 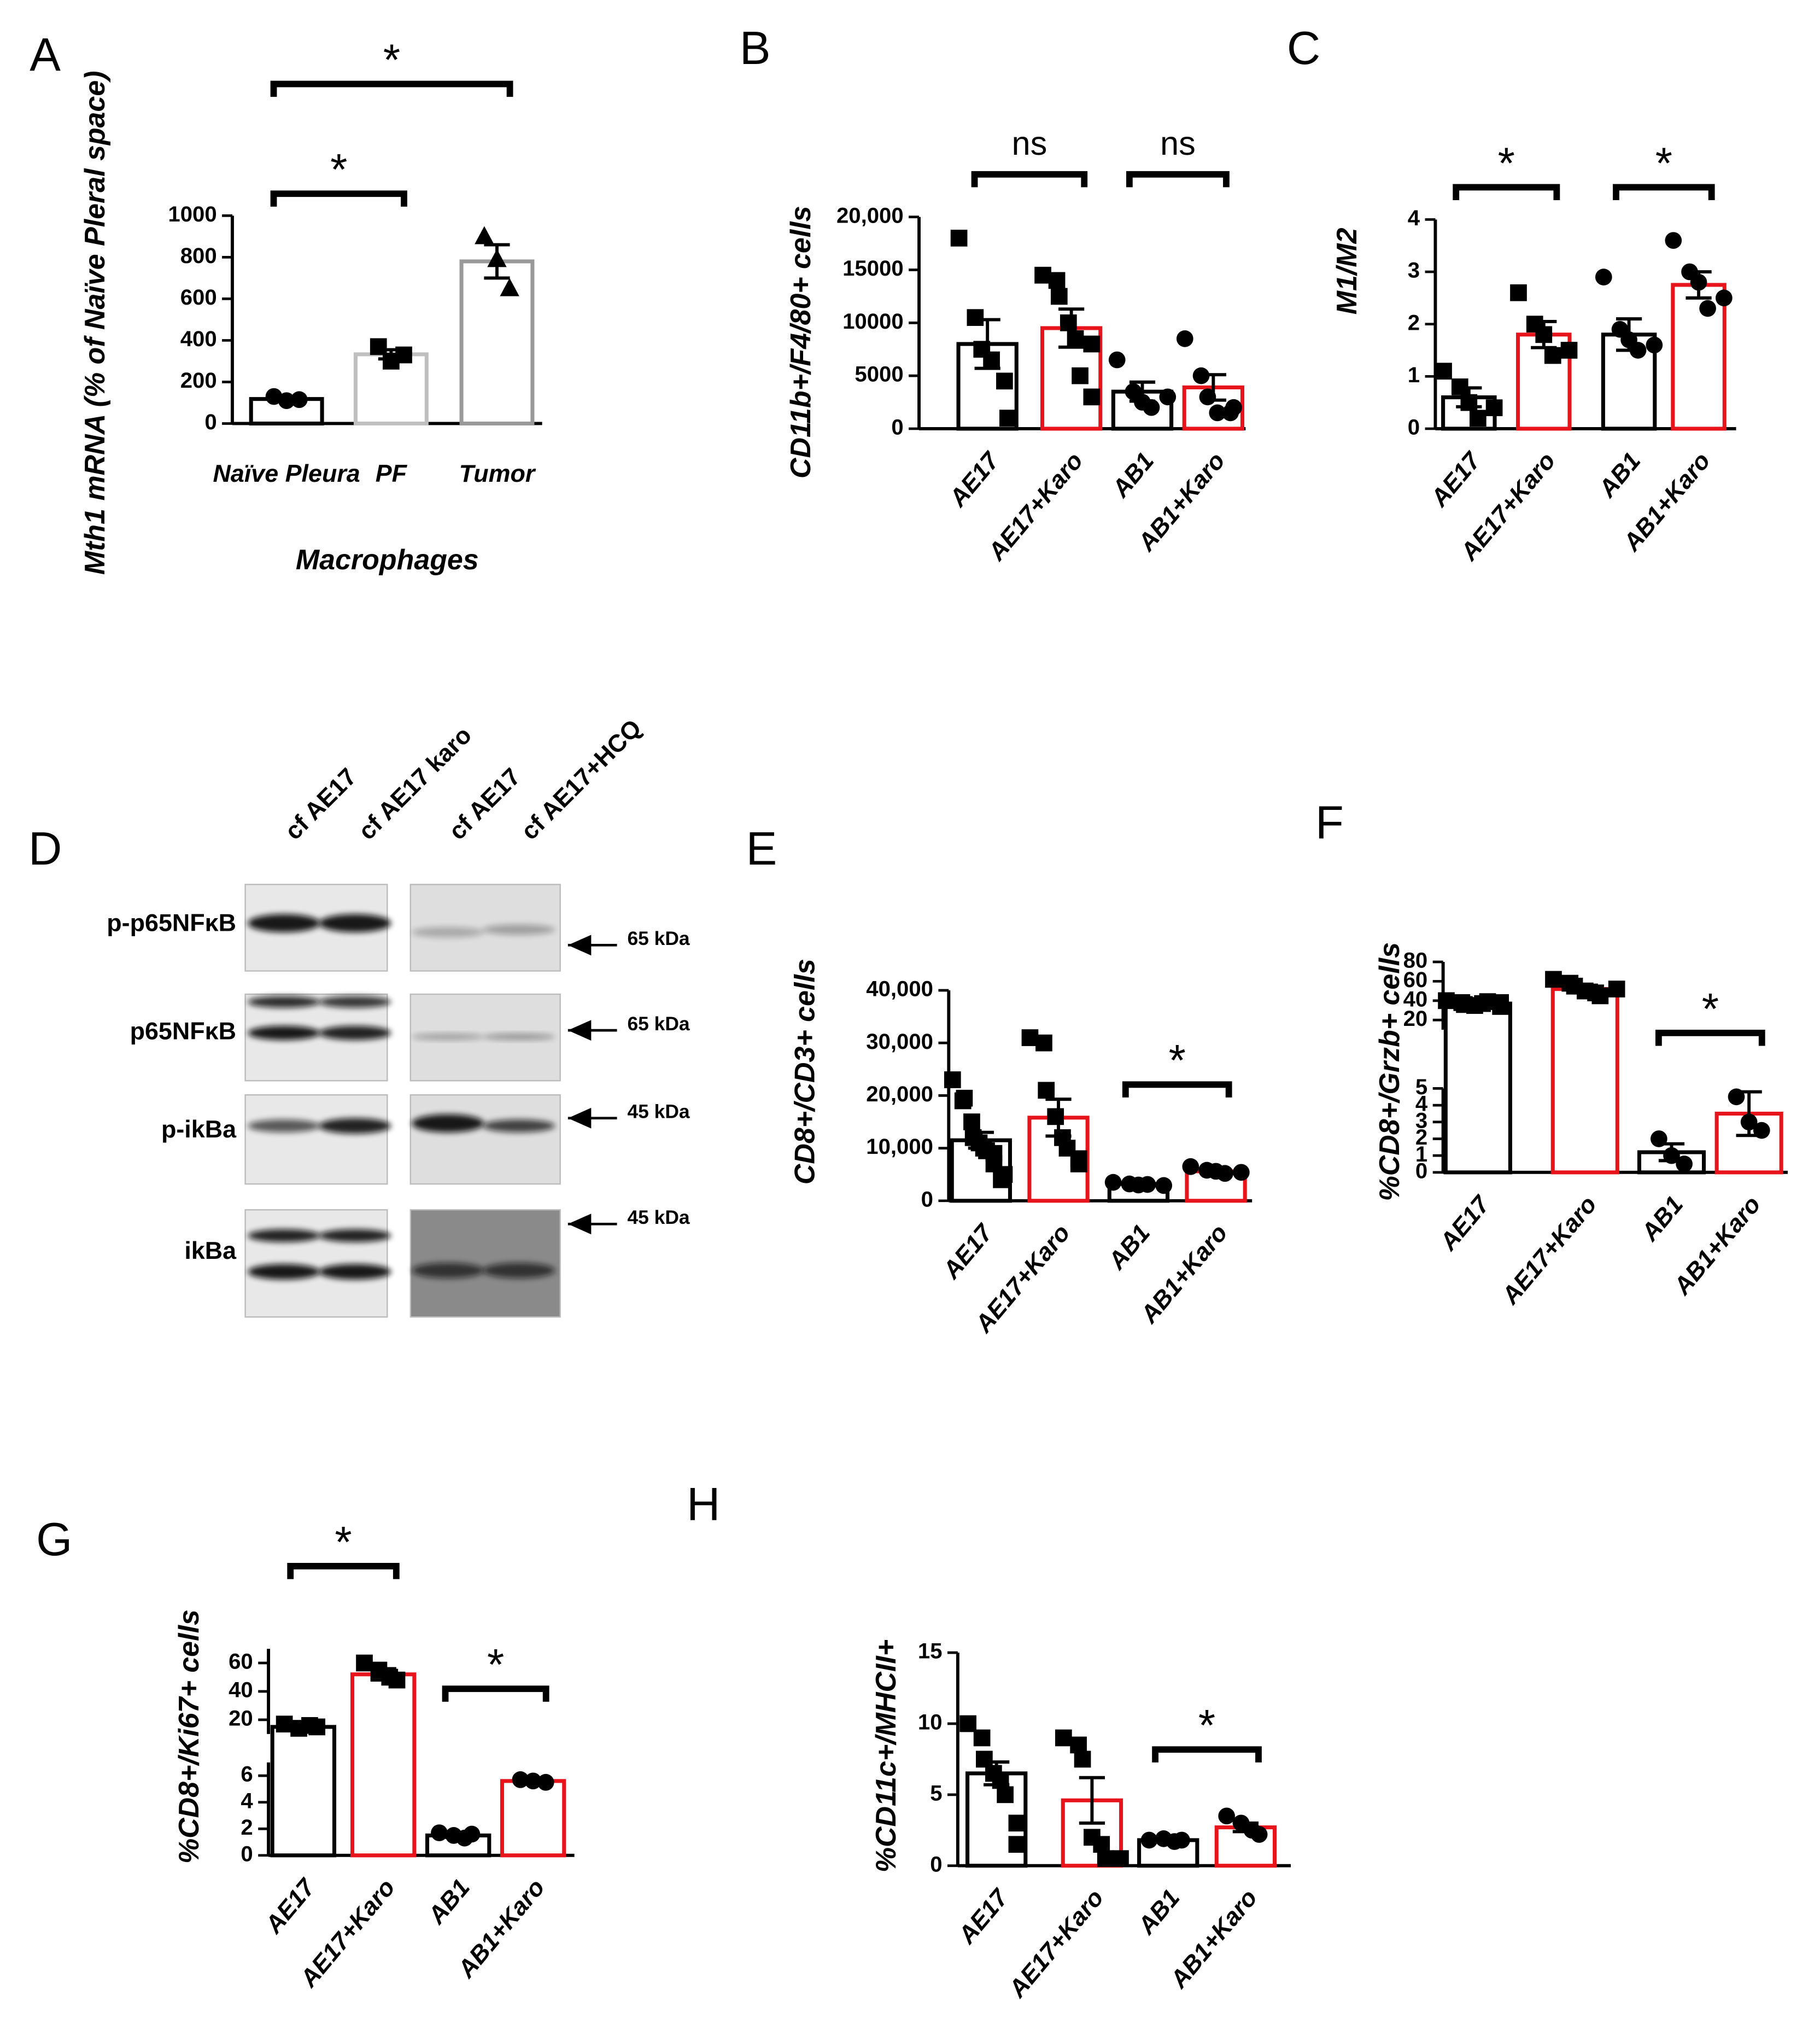 What do you see at coordinates (54, 1540) in the screenshot?
I see `panel-letter: G` at bounding box center [54, 1540].